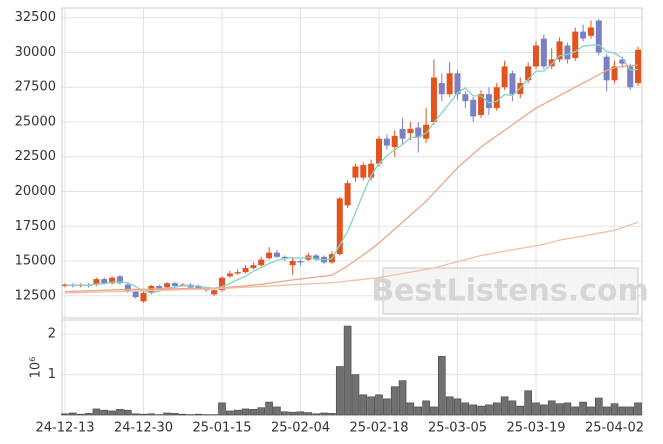 This screenshot has width=663, height=444. Describe the element at coordinates (143, 428) in the screenshot. I see `x-tick-label: 24-12-30` at that location.